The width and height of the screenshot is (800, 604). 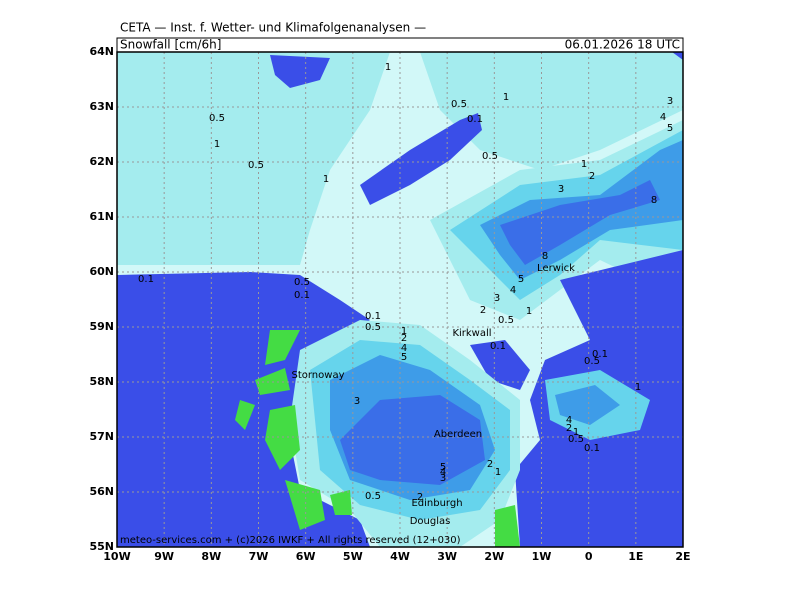 What do you see at coordinates (259, 556) in the screenshot?
I see `lon-label: 7W` at bounding box center [259, 556].